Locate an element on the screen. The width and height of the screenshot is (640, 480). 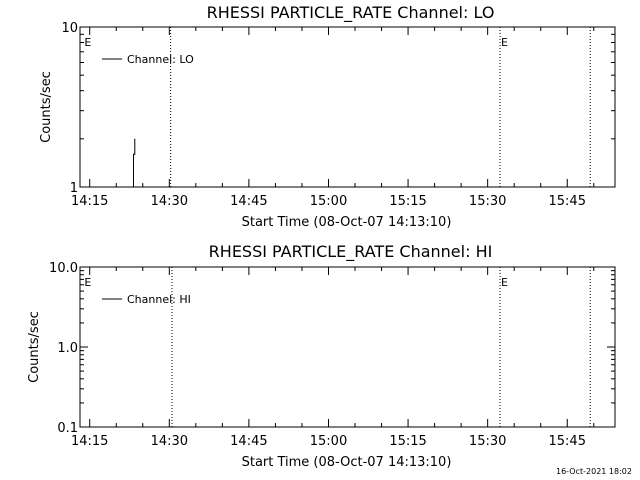
panel-1-y-axis-label: Counts/sec is located at coordinates (46, 107).